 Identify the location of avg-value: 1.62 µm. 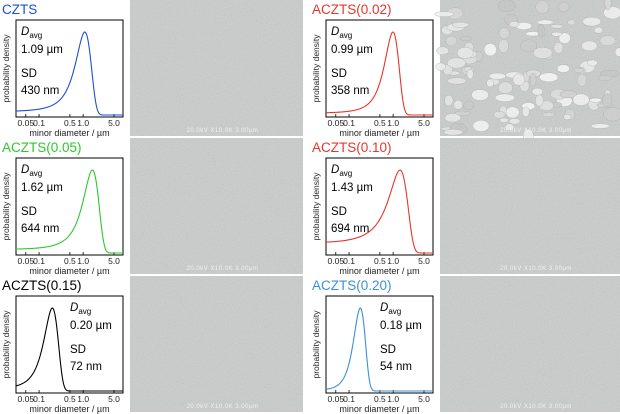
(42, 188).